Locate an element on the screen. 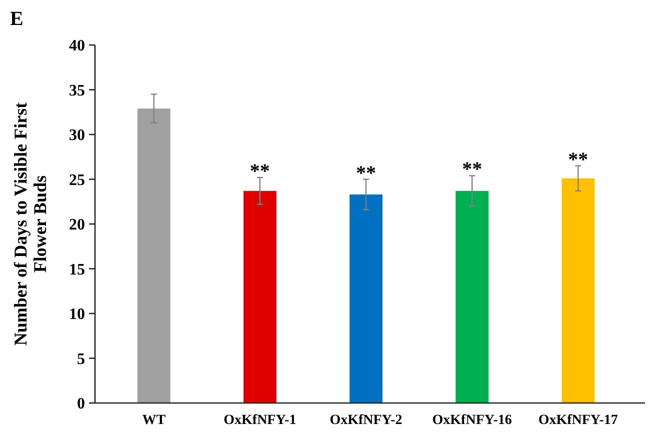 The image size is (657, 432). y-tick-label: 20 is located at coordinates (77, 225).